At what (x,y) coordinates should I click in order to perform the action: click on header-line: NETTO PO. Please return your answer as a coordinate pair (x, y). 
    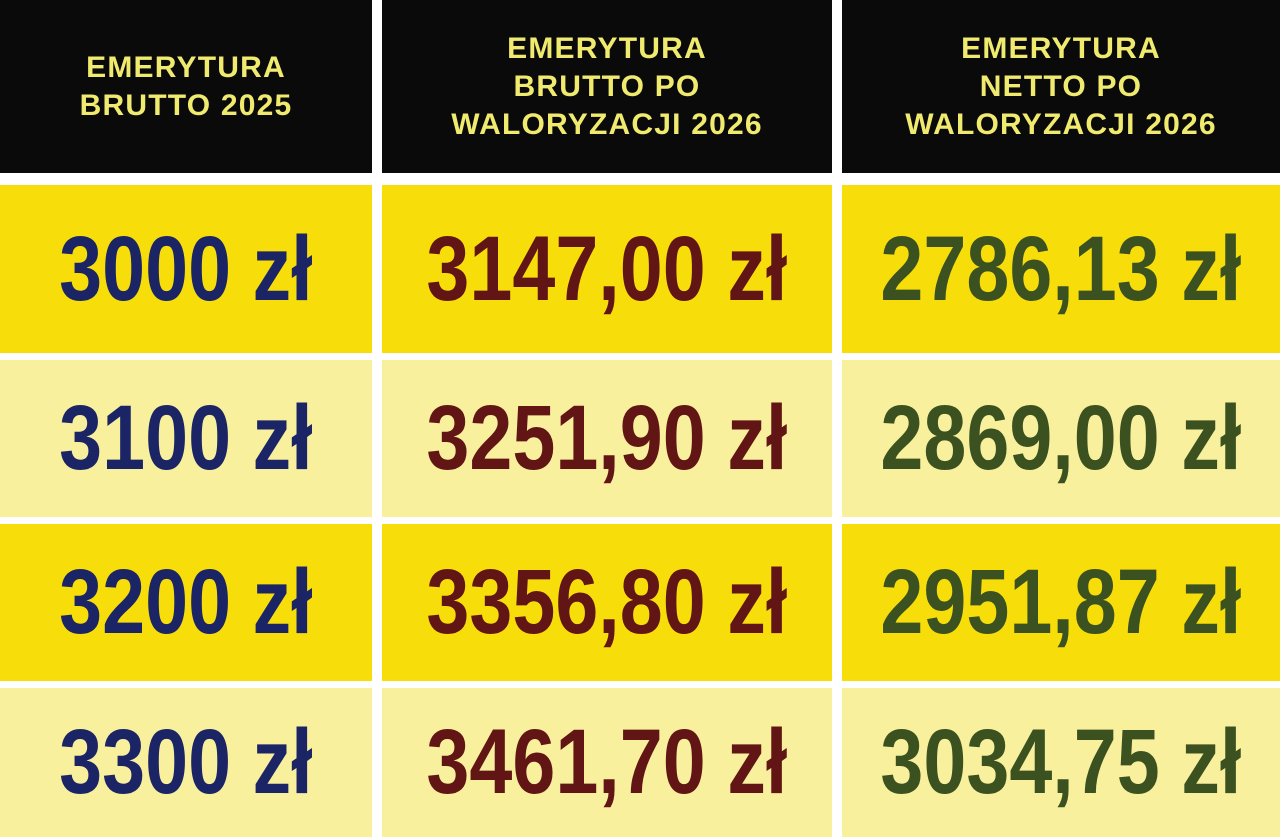
    Looking at the image, I should click on (1061, 86).